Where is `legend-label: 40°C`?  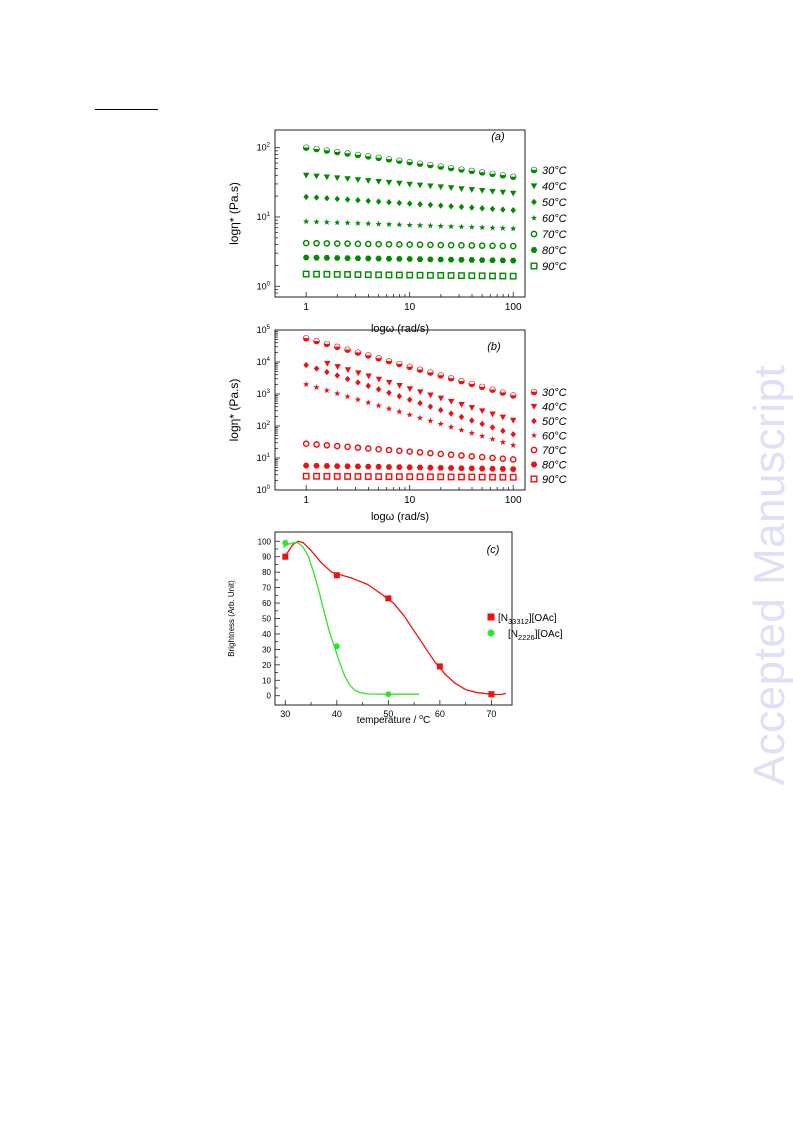
legend-label: 40°C is located at coordinates (554, 408).